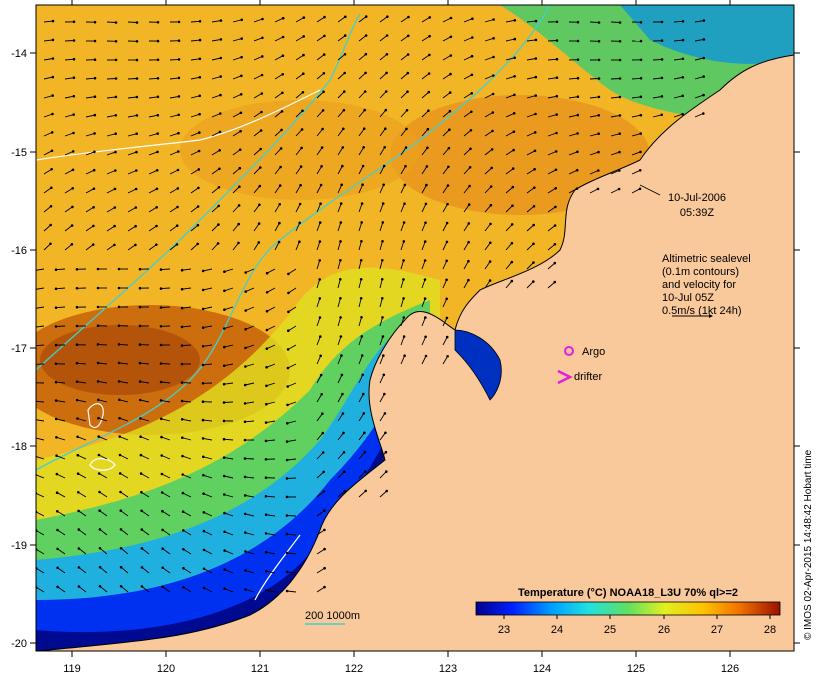 The image size is (820, 680). I want to click on colorbar-tick: 28, so click(770, 625).